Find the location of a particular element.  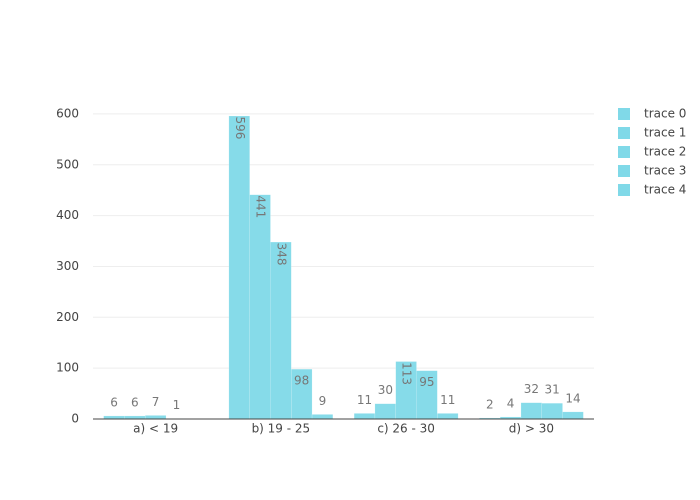

legend-label: trace 0 is located at coordinates (665, 114).